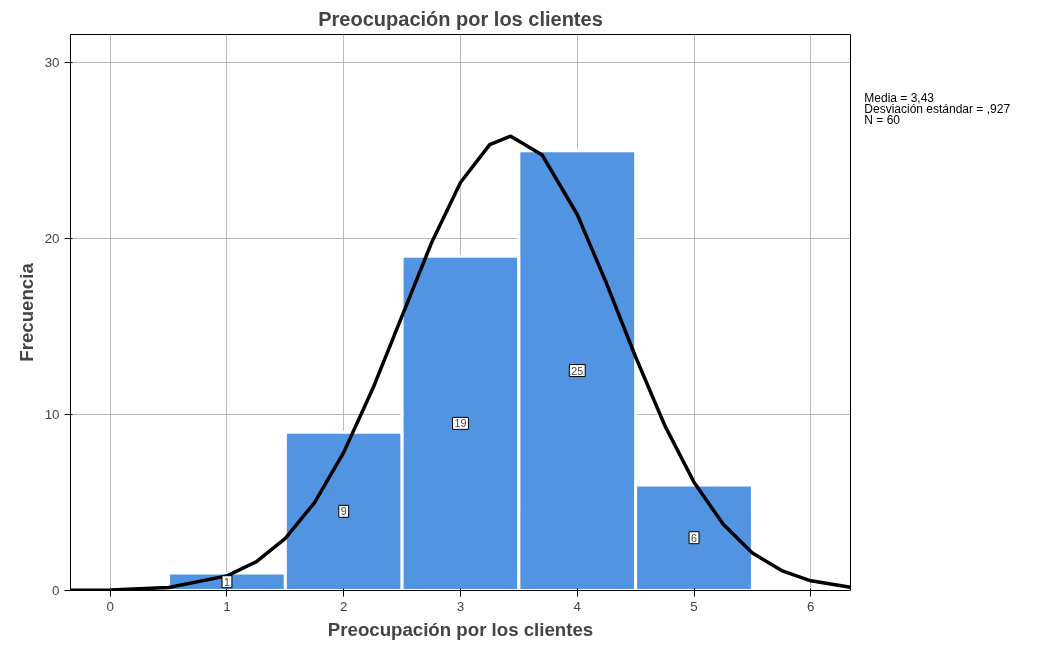 This screenshot has width=1059, height=666. What do you see at coordinates (460, 423) in the screenshot?
I see `data-label: 19` at bounding box center [460, 423].